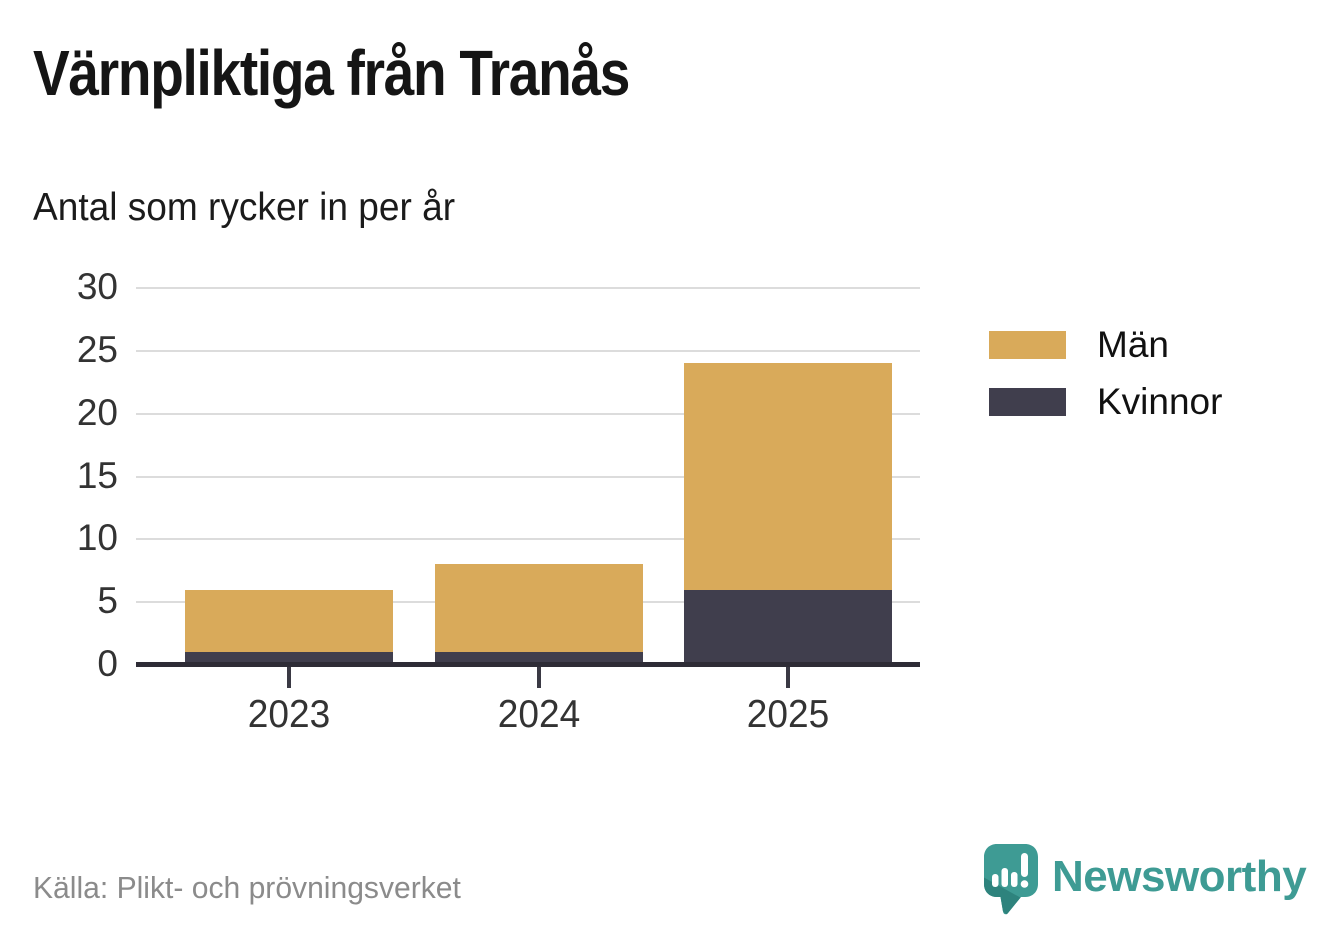  Describe the element at coordinates (538, 714) in the screenshot. I see `x-axis-label-2024: 2024` at that location.